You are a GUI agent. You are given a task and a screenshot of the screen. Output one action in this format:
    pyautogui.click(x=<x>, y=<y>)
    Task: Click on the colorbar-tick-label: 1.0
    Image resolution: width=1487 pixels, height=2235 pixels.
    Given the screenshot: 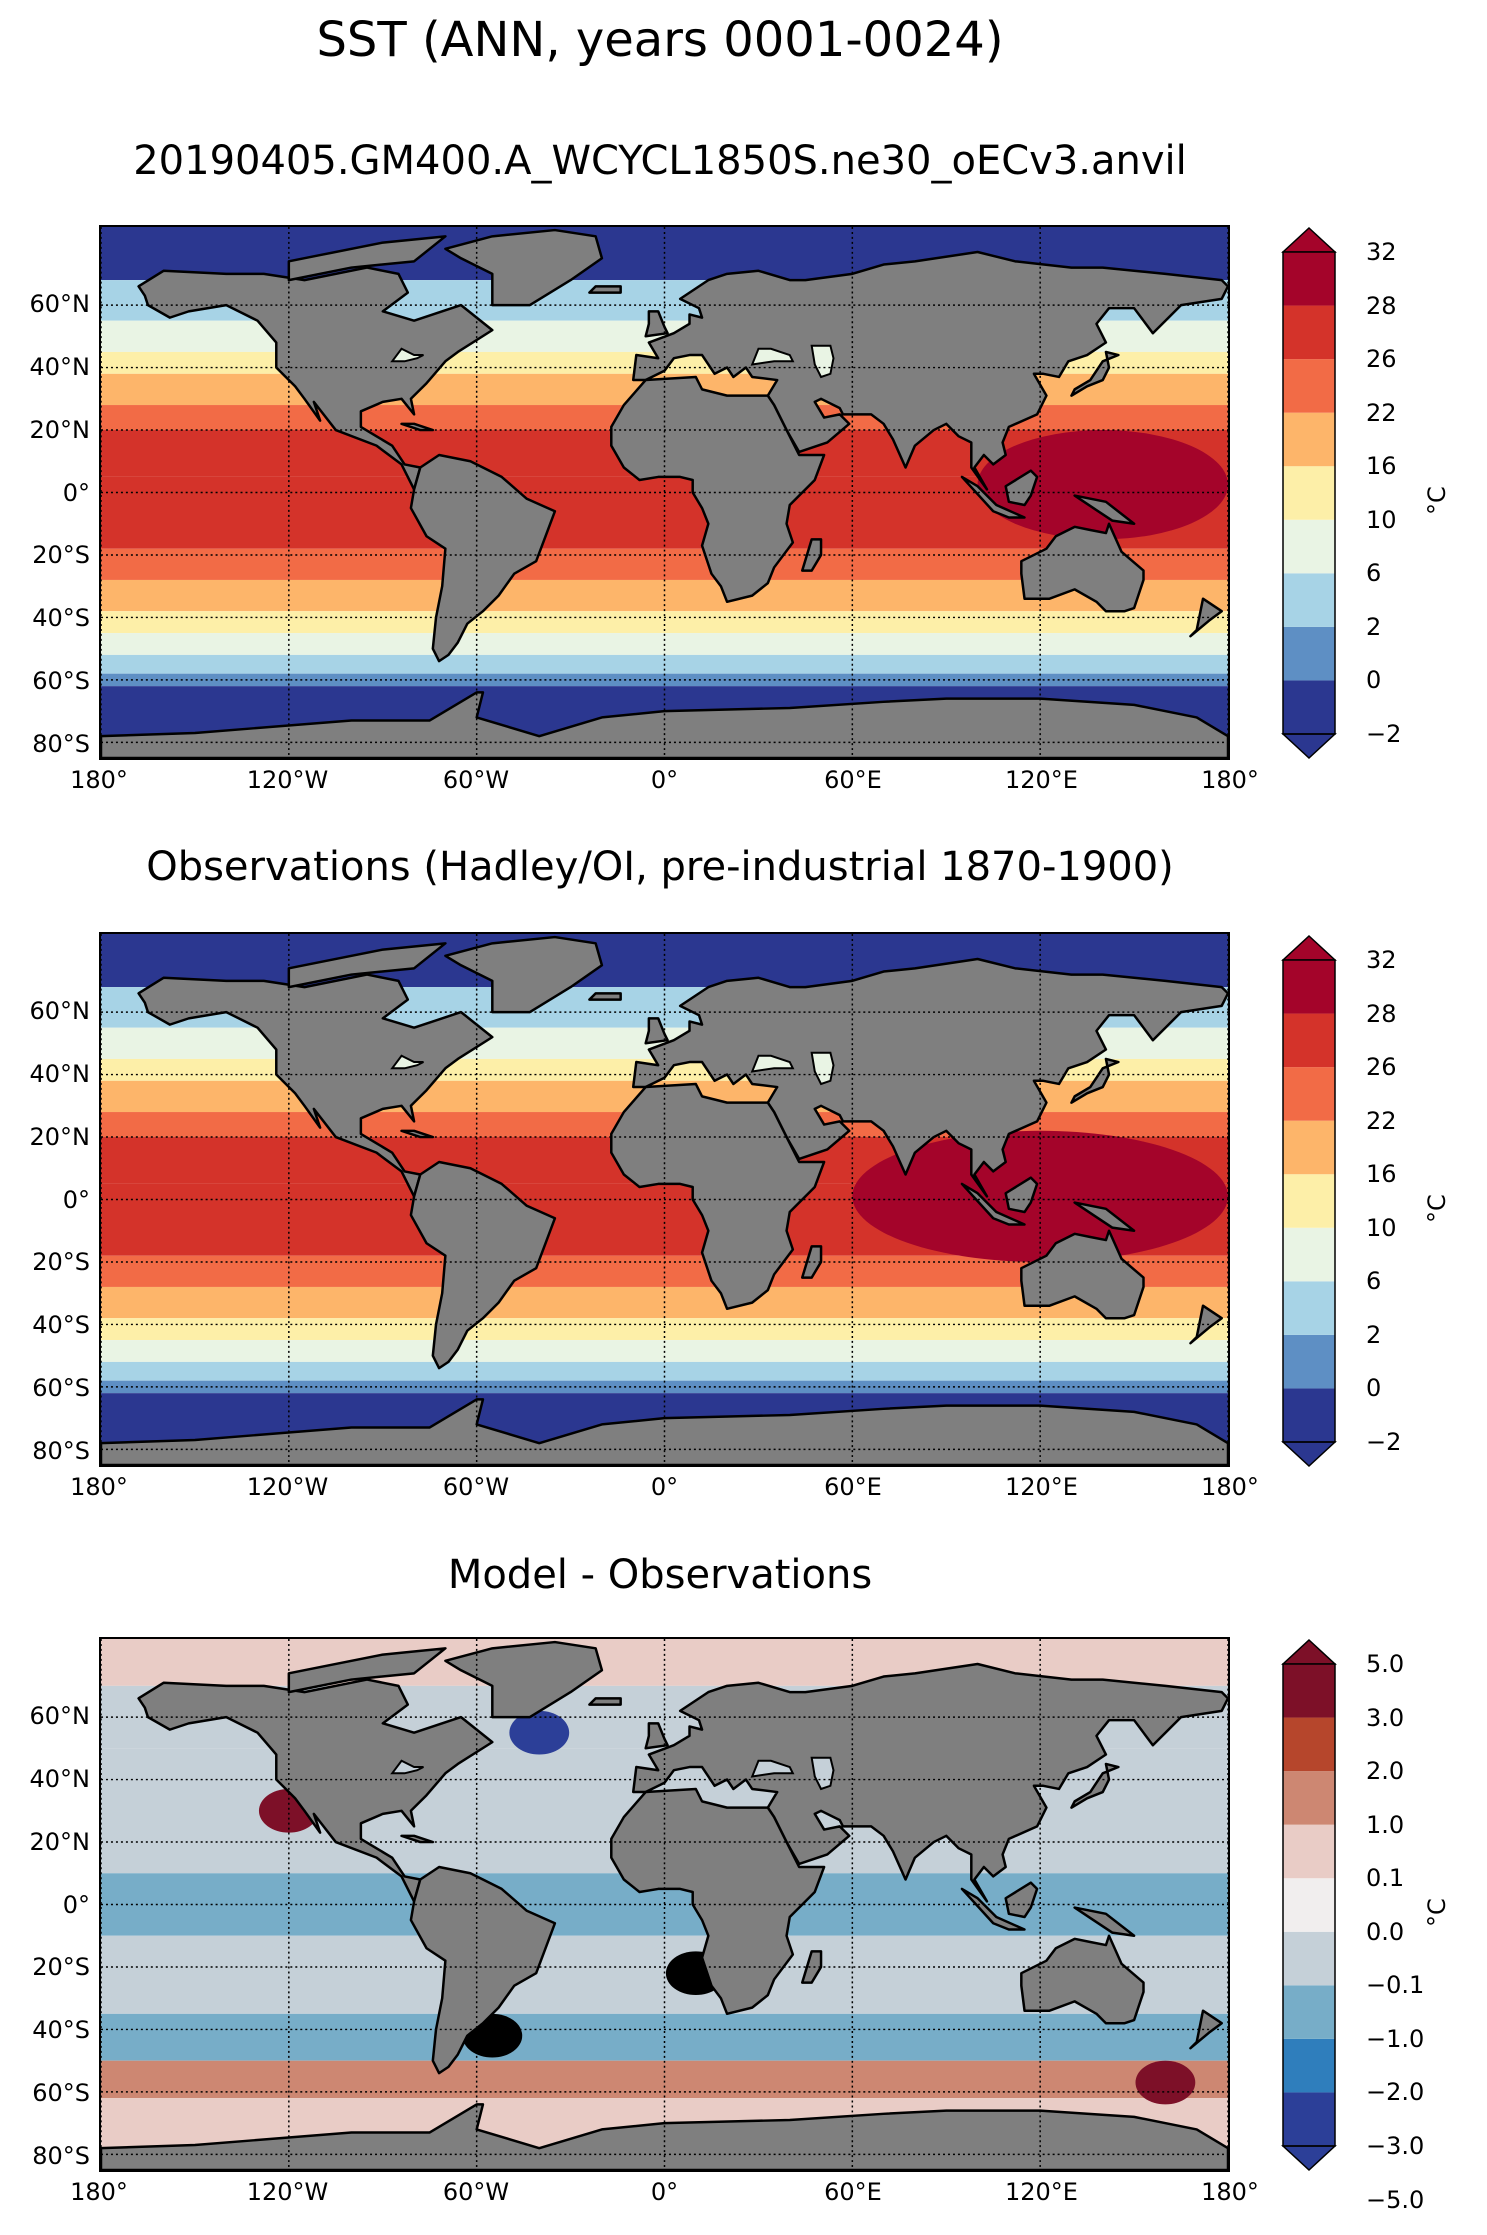 What is the action you would take?
    pyautogui.click(x=1385, y=1824)
    